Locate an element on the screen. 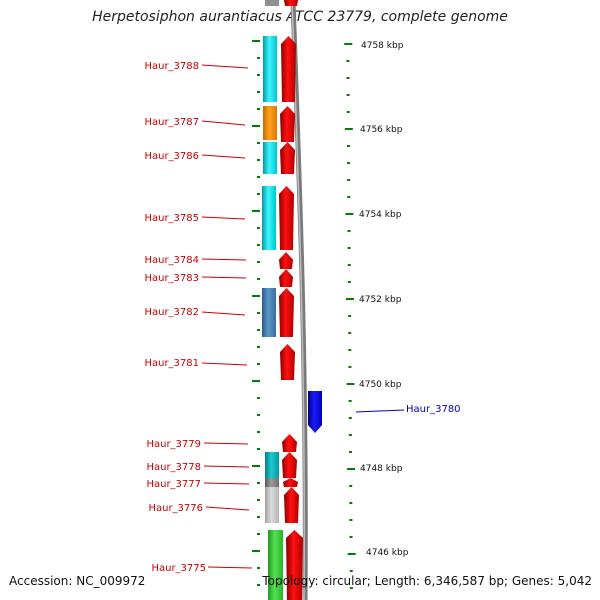 Image resolution: width=600 pixels, height=600 pixels. gene-label-haur-3787: Haur_3787 is located at coordinates (171, 122).